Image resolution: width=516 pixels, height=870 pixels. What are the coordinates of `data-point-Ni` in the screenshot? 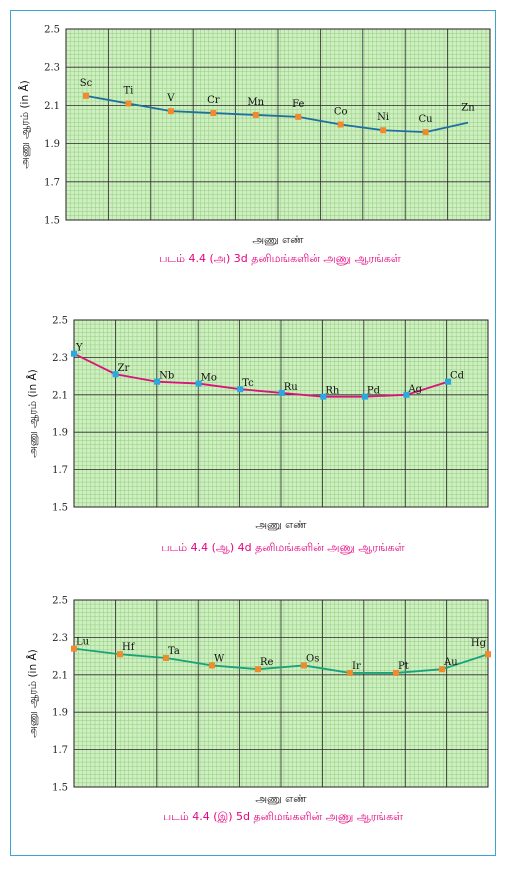 It's located at (383, 130).